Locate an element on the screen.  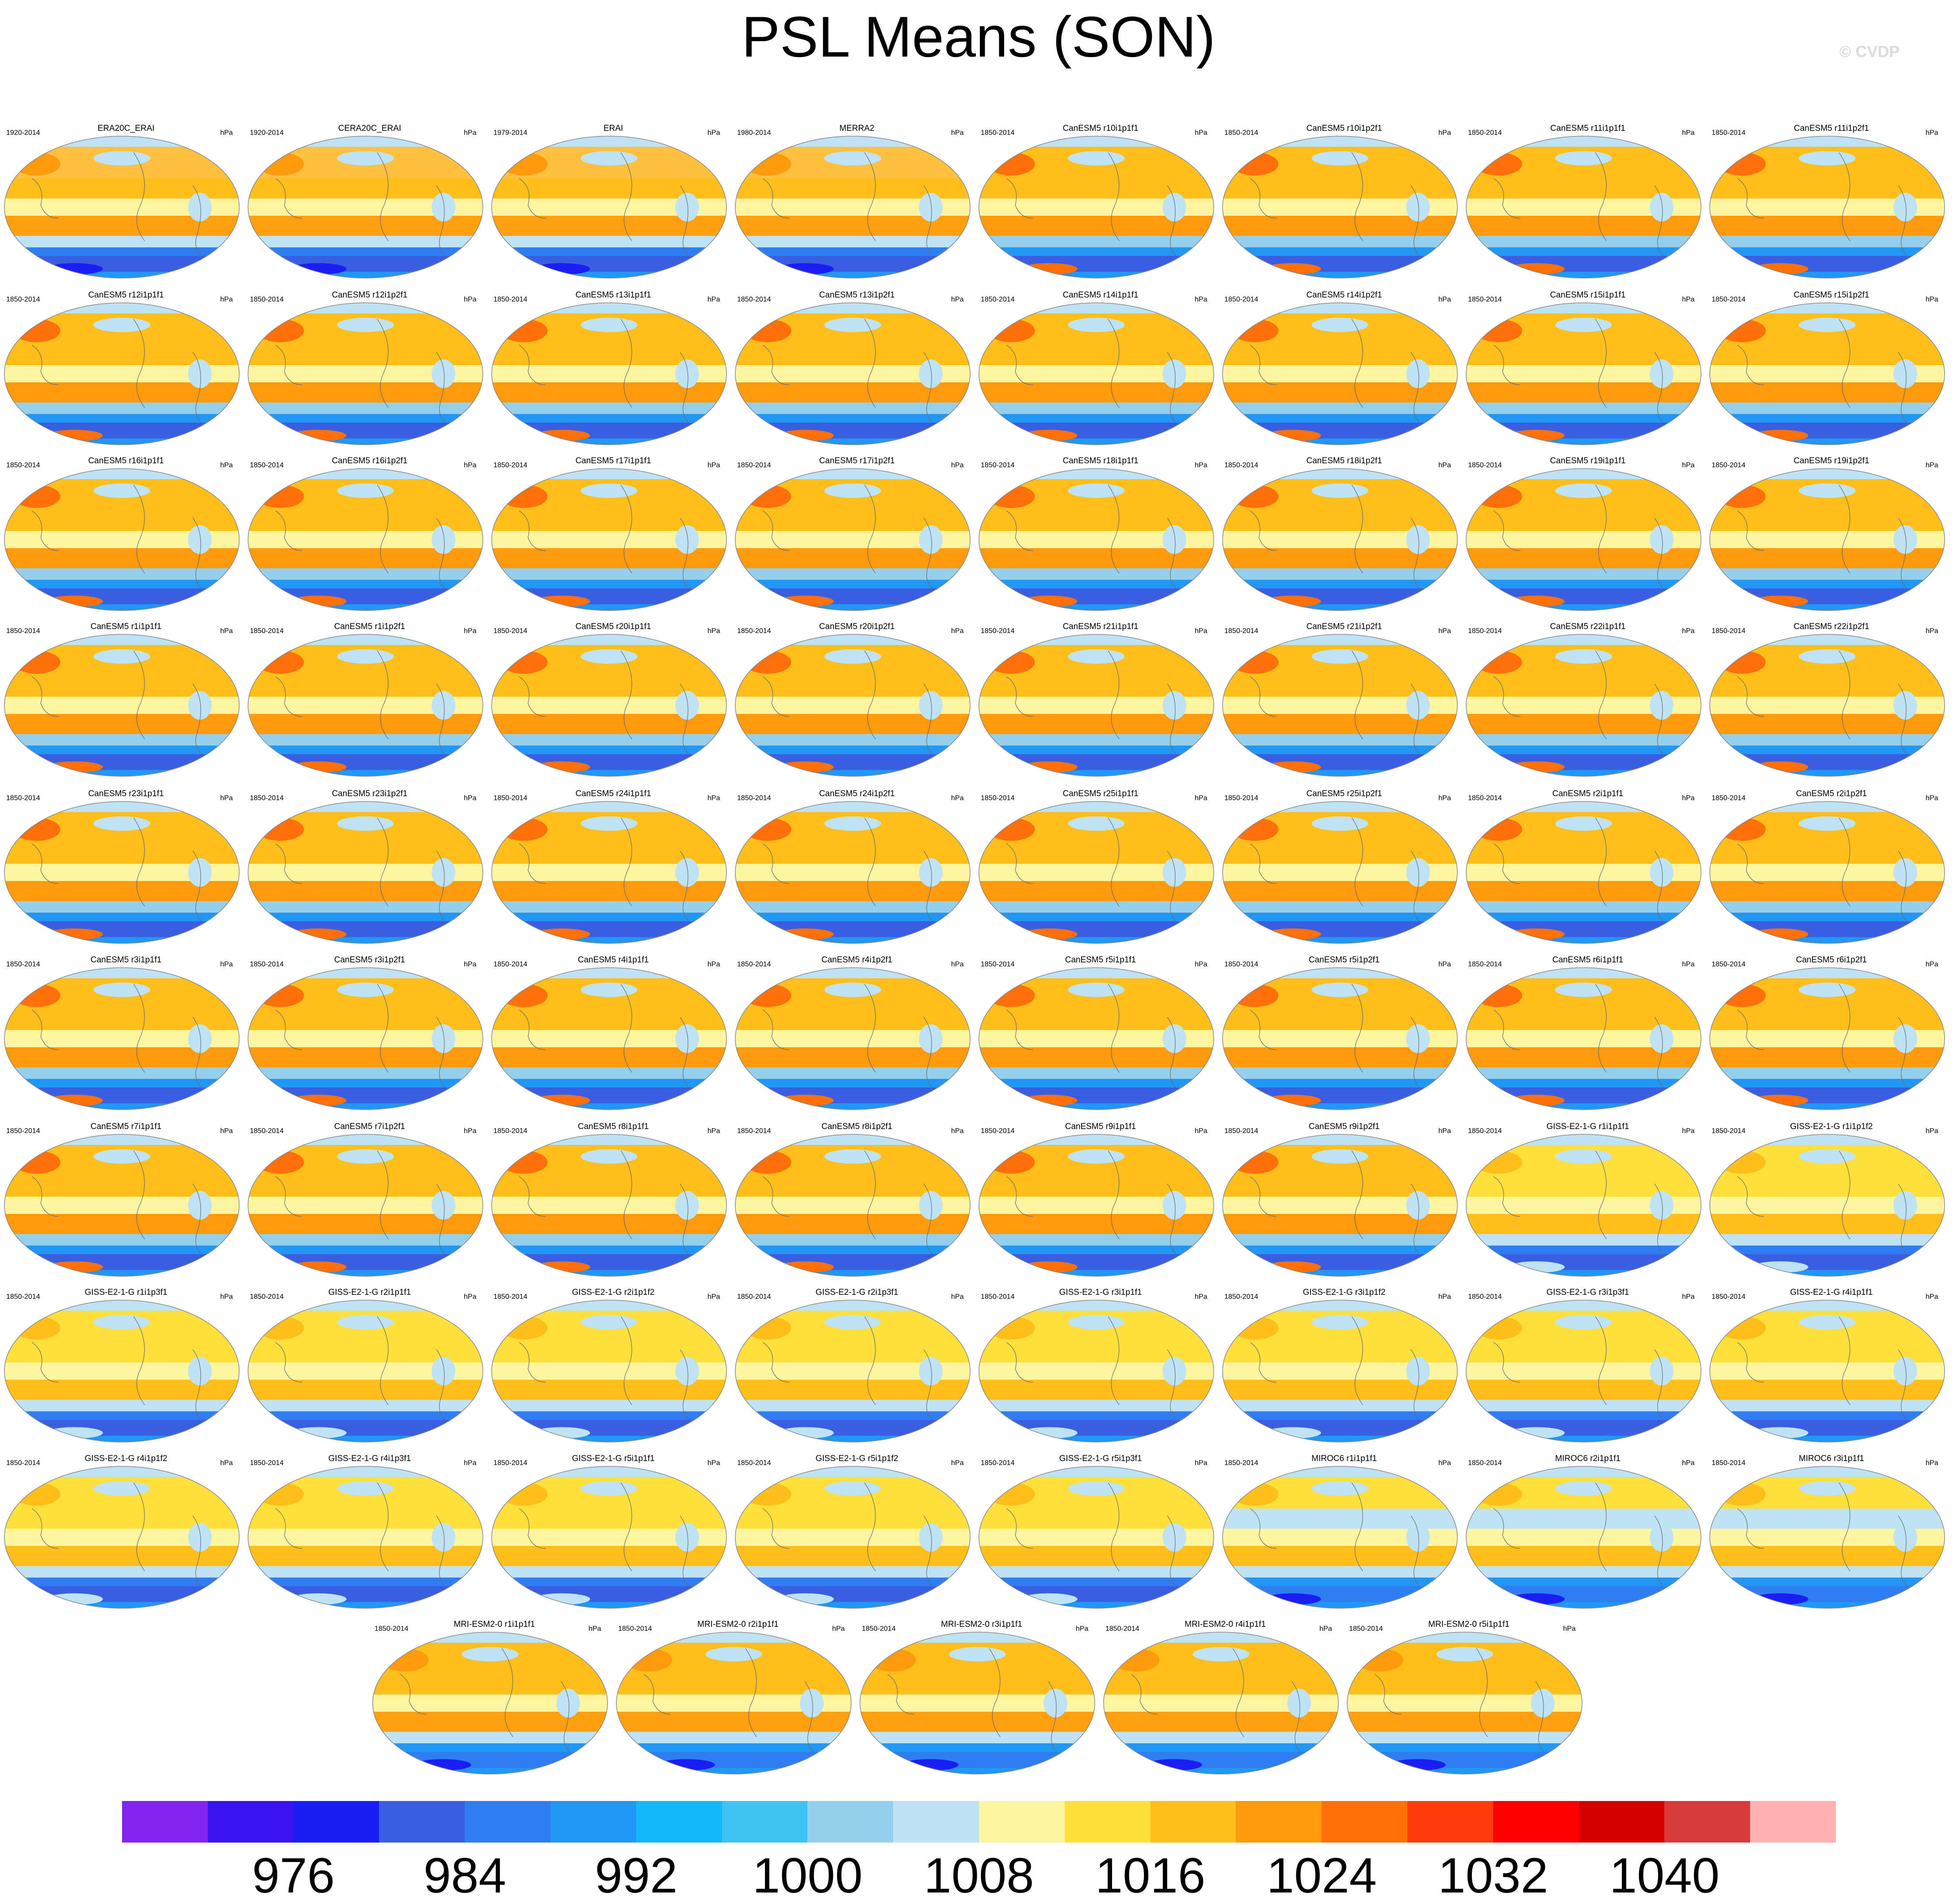
panel-title: CanESM5 r9i1p2f1 is located at coordinates (1344, 1126).